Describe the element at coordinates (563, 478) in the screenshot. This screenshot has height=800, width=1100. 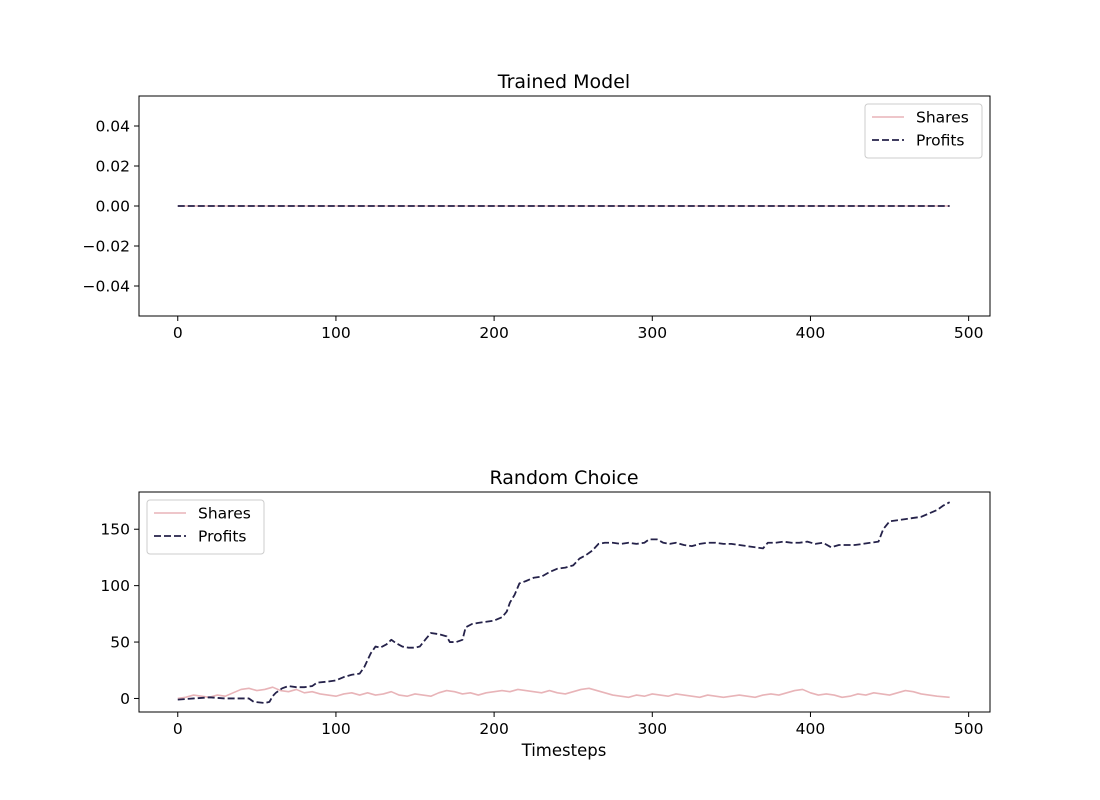
I see `chart-title: Random Choice` at that location.